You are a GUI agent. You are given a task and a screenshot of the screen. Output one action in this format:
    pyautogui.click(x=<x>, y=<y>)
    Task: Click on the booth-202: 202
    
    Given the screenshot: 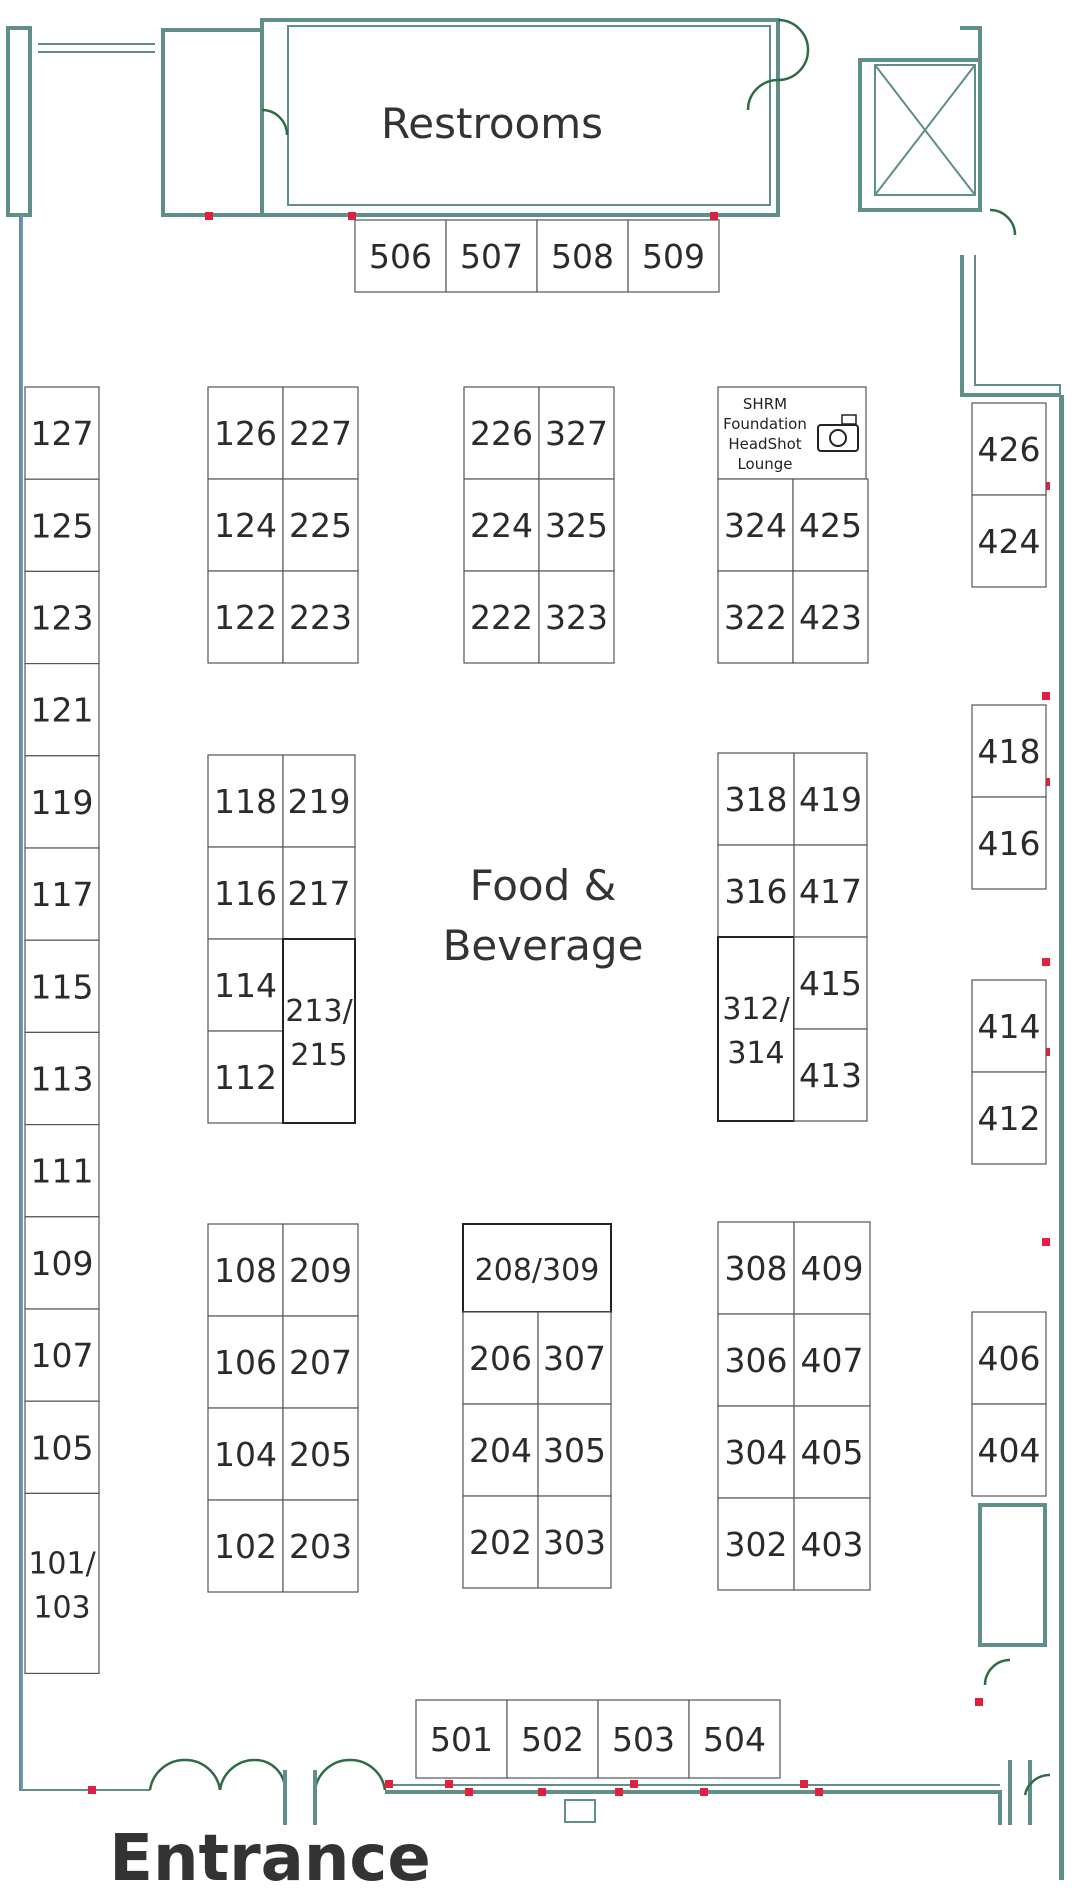 What is the action you would take?
    pyautogui.click(x=500, y=1542)
    